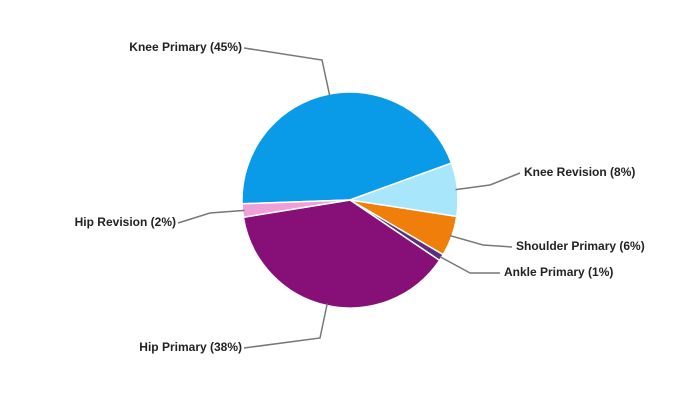 Image resolution: width=700 pixels, height=400 pixels. Describe the element at coordinates (185, 47) in the screenshot. I see `slice-label: Knee Primary (45%)` at that location.